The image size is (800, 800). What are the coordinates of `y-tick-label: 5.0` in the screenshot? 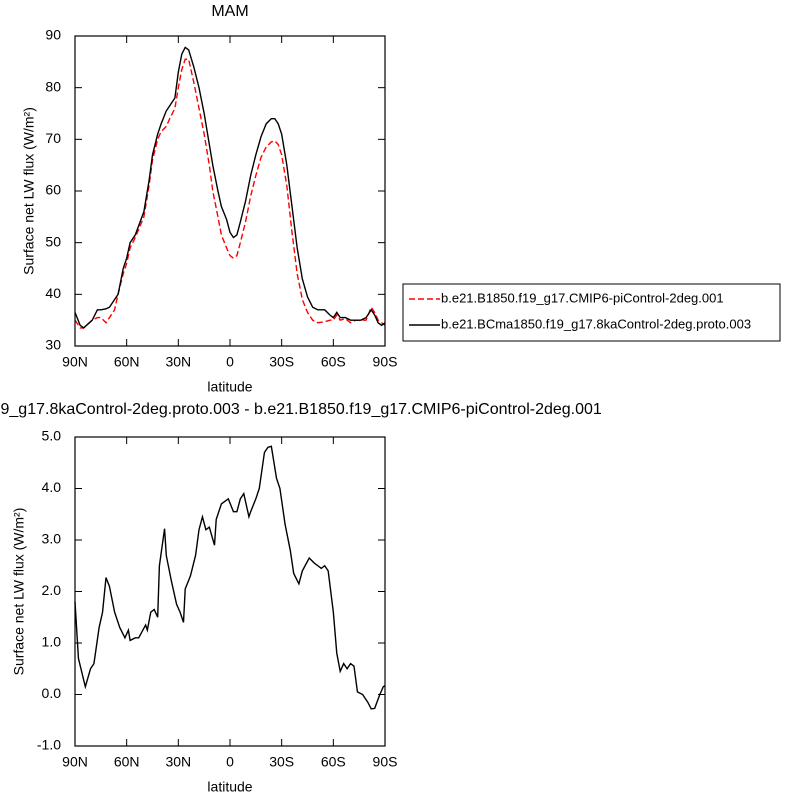 It's located at (52, 436).